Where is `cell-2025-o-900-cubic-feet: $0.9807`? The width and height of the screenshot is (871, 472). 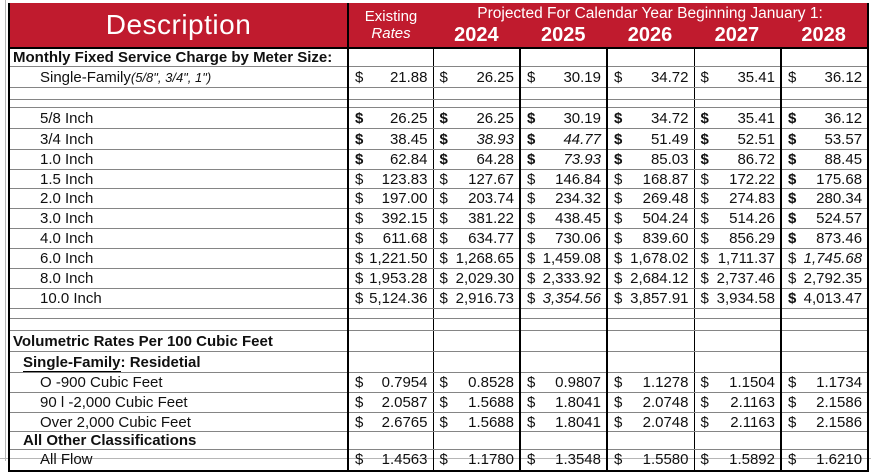
cell-2025-o-900-cubic-feet: $0.9807 is located at coordinates (564, 382).